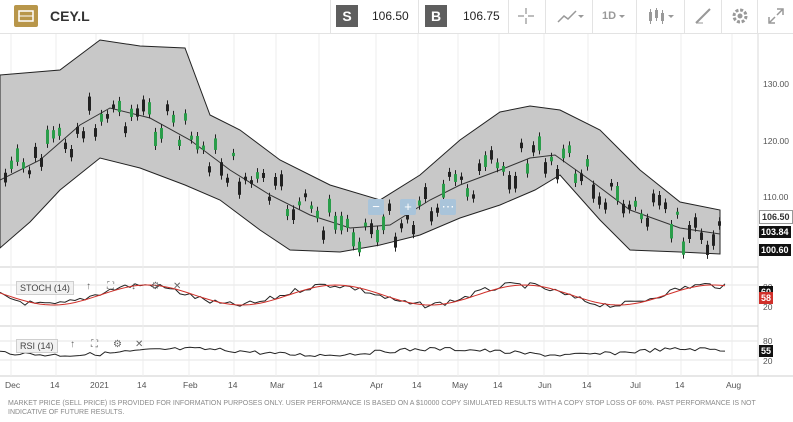  I want to click on x-axis-label: Feb, so click(190, 385).